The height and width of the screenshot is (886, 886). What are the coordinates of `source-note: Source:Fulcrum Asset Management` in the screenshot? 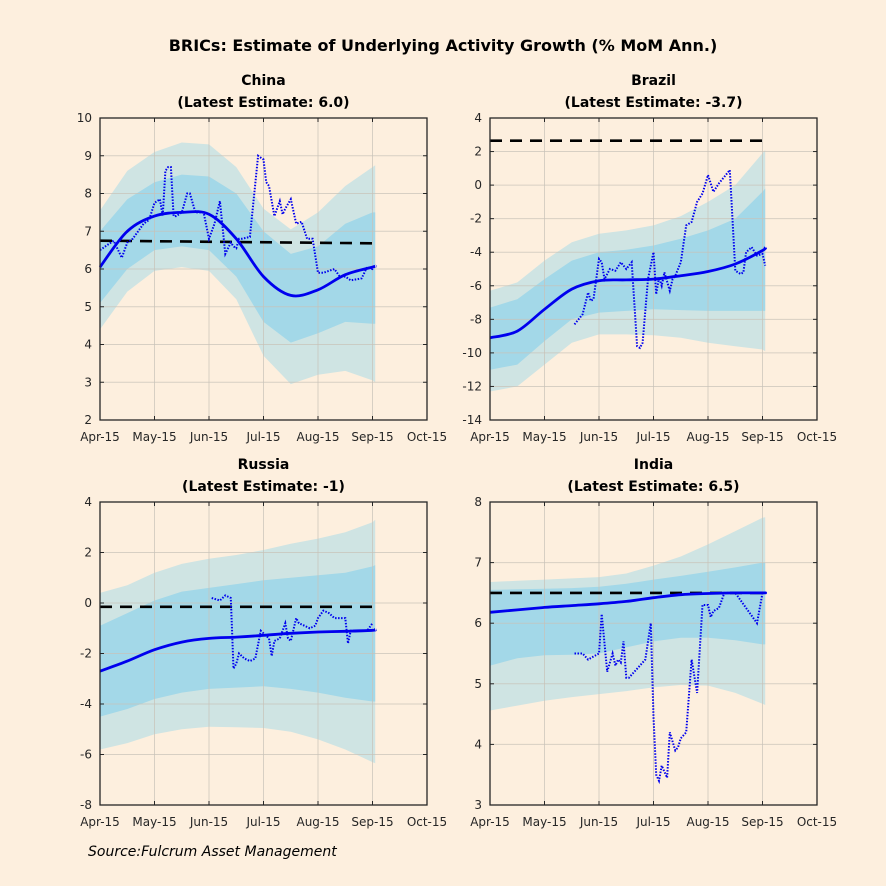 It's located at (212, 852).